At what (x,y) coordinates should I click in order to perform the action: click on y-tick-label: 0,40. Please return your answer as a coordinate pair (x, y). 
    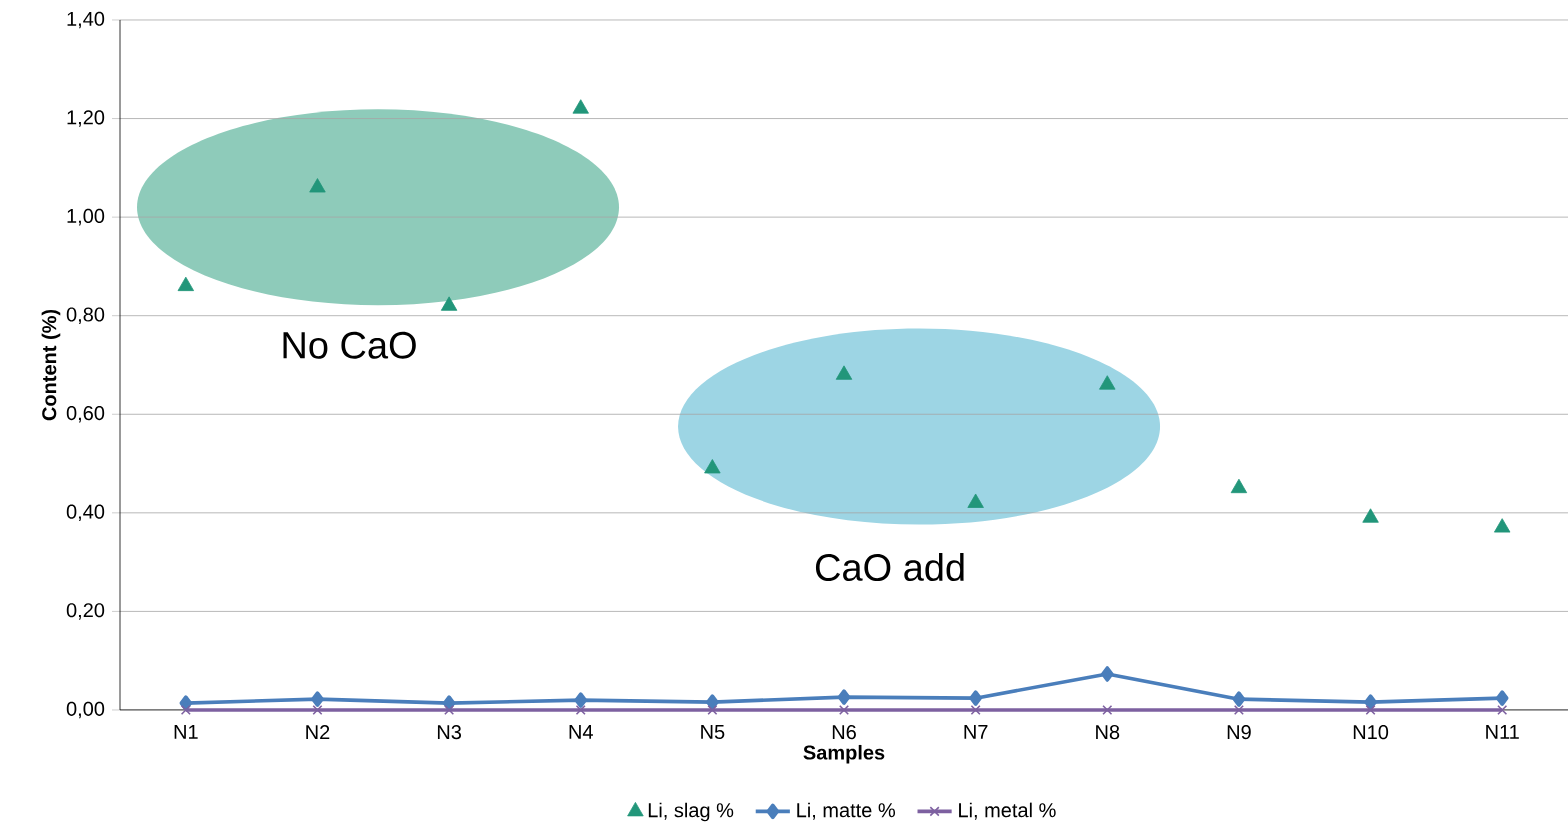
    Looking at the image, I should click on (85, 513).